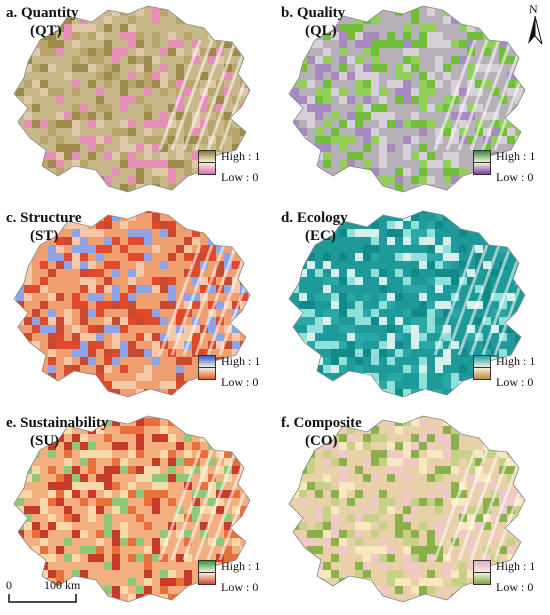  I want to click on region-map-qt, so click(132, 99).